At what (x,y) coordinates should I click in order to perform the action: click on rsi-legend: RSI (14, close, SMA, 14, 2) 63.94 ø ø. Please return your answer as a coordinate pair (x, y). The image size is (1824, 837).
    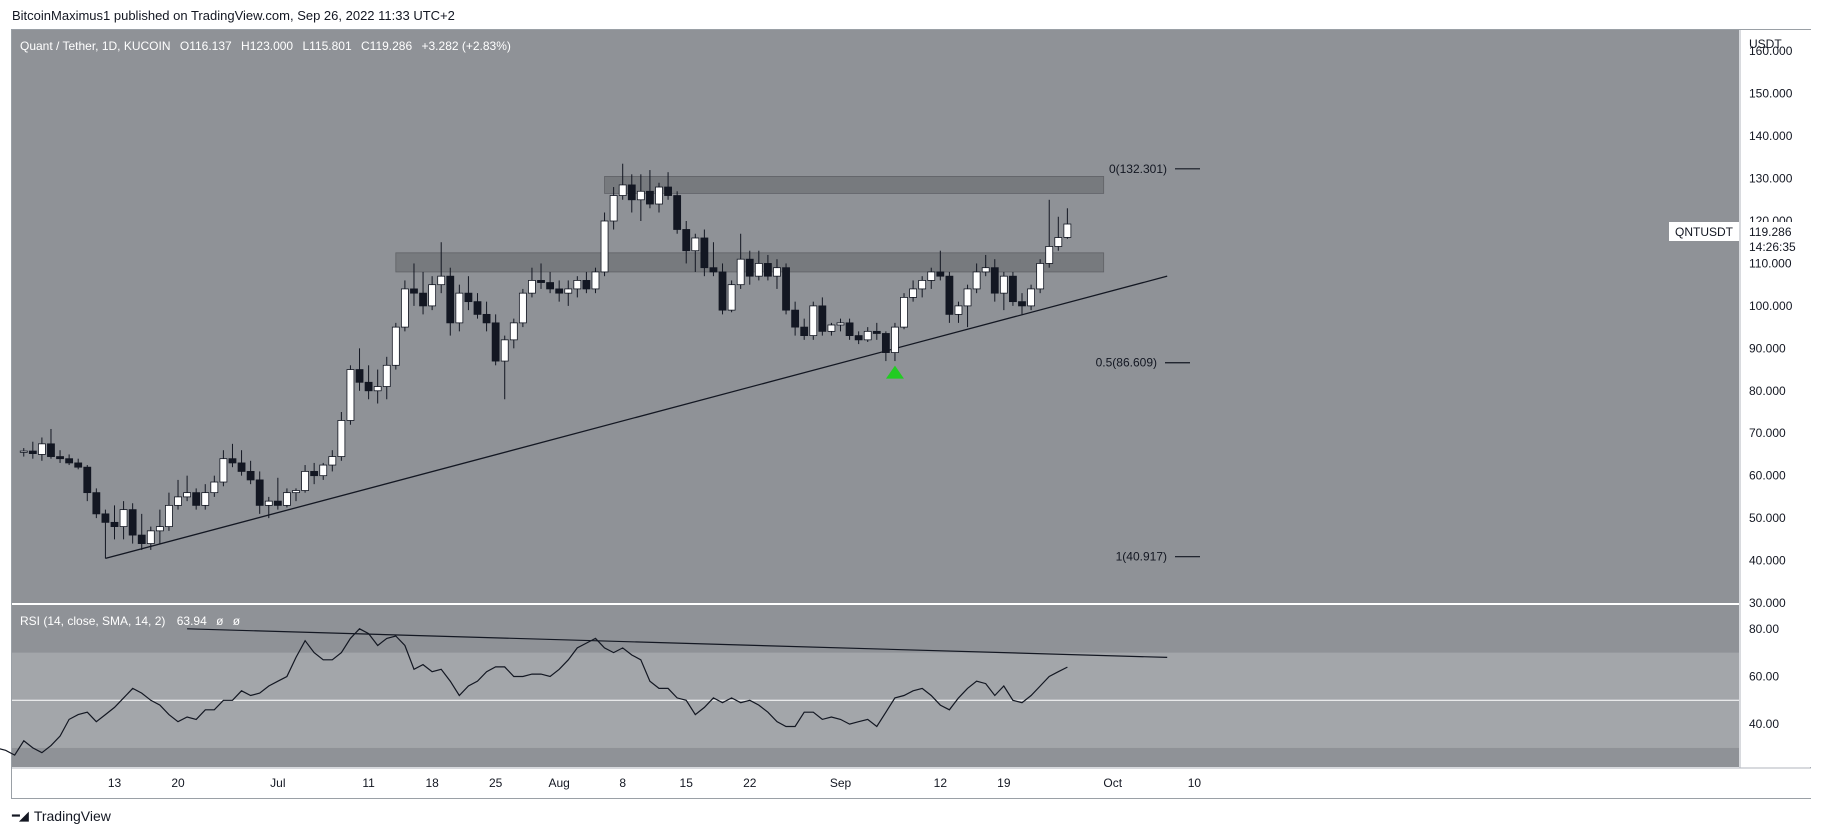
    Looking at the image, I should click on (130, 621).